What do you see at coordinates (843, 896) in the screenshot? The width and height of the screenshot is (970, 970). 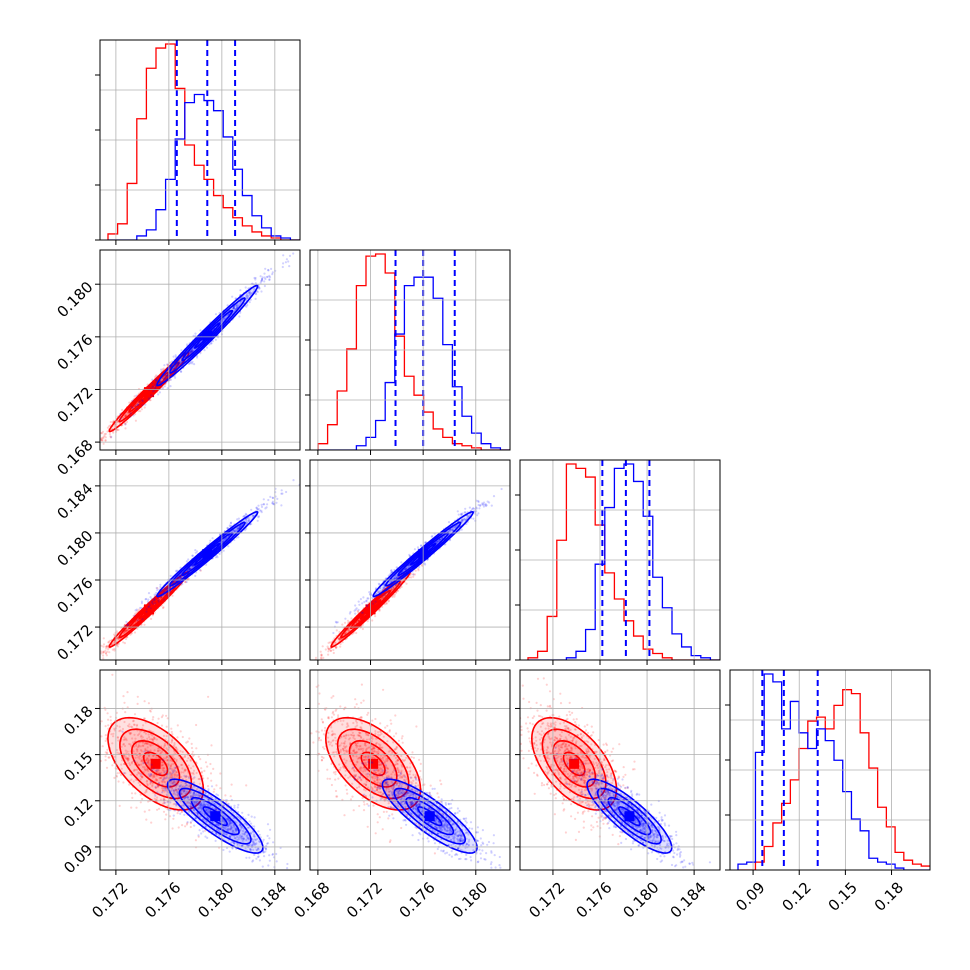 I see `x-tick-label: 0.15` at bounding box center [843, 896].